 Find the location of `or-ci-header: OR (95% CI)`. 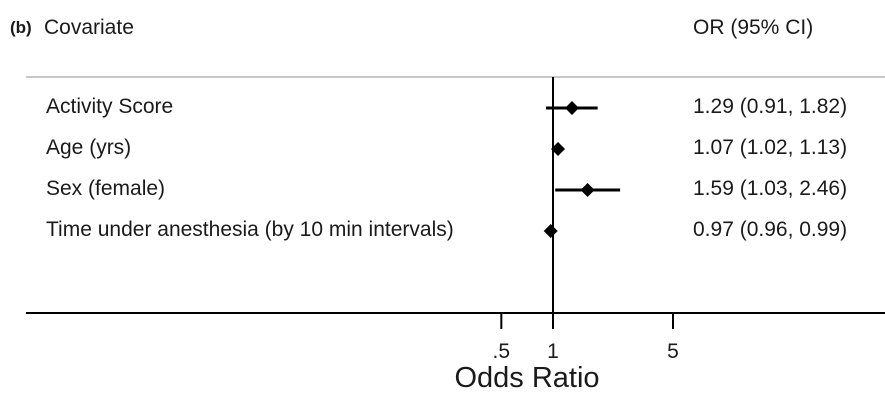

or-ci-header: OR (95% CI) is located at coordinates (753, 27).